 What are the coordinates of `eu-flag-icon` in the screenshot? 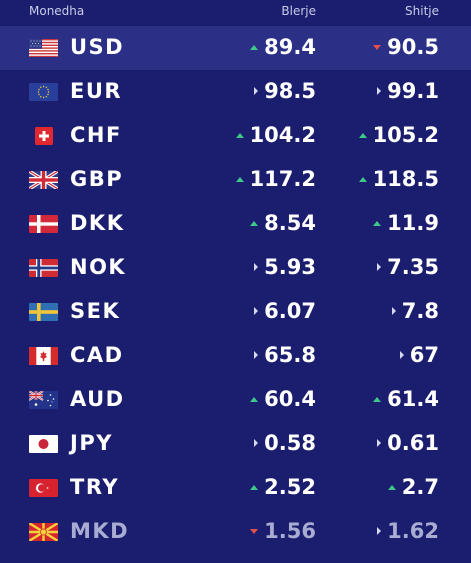 It's located at (43, 92).